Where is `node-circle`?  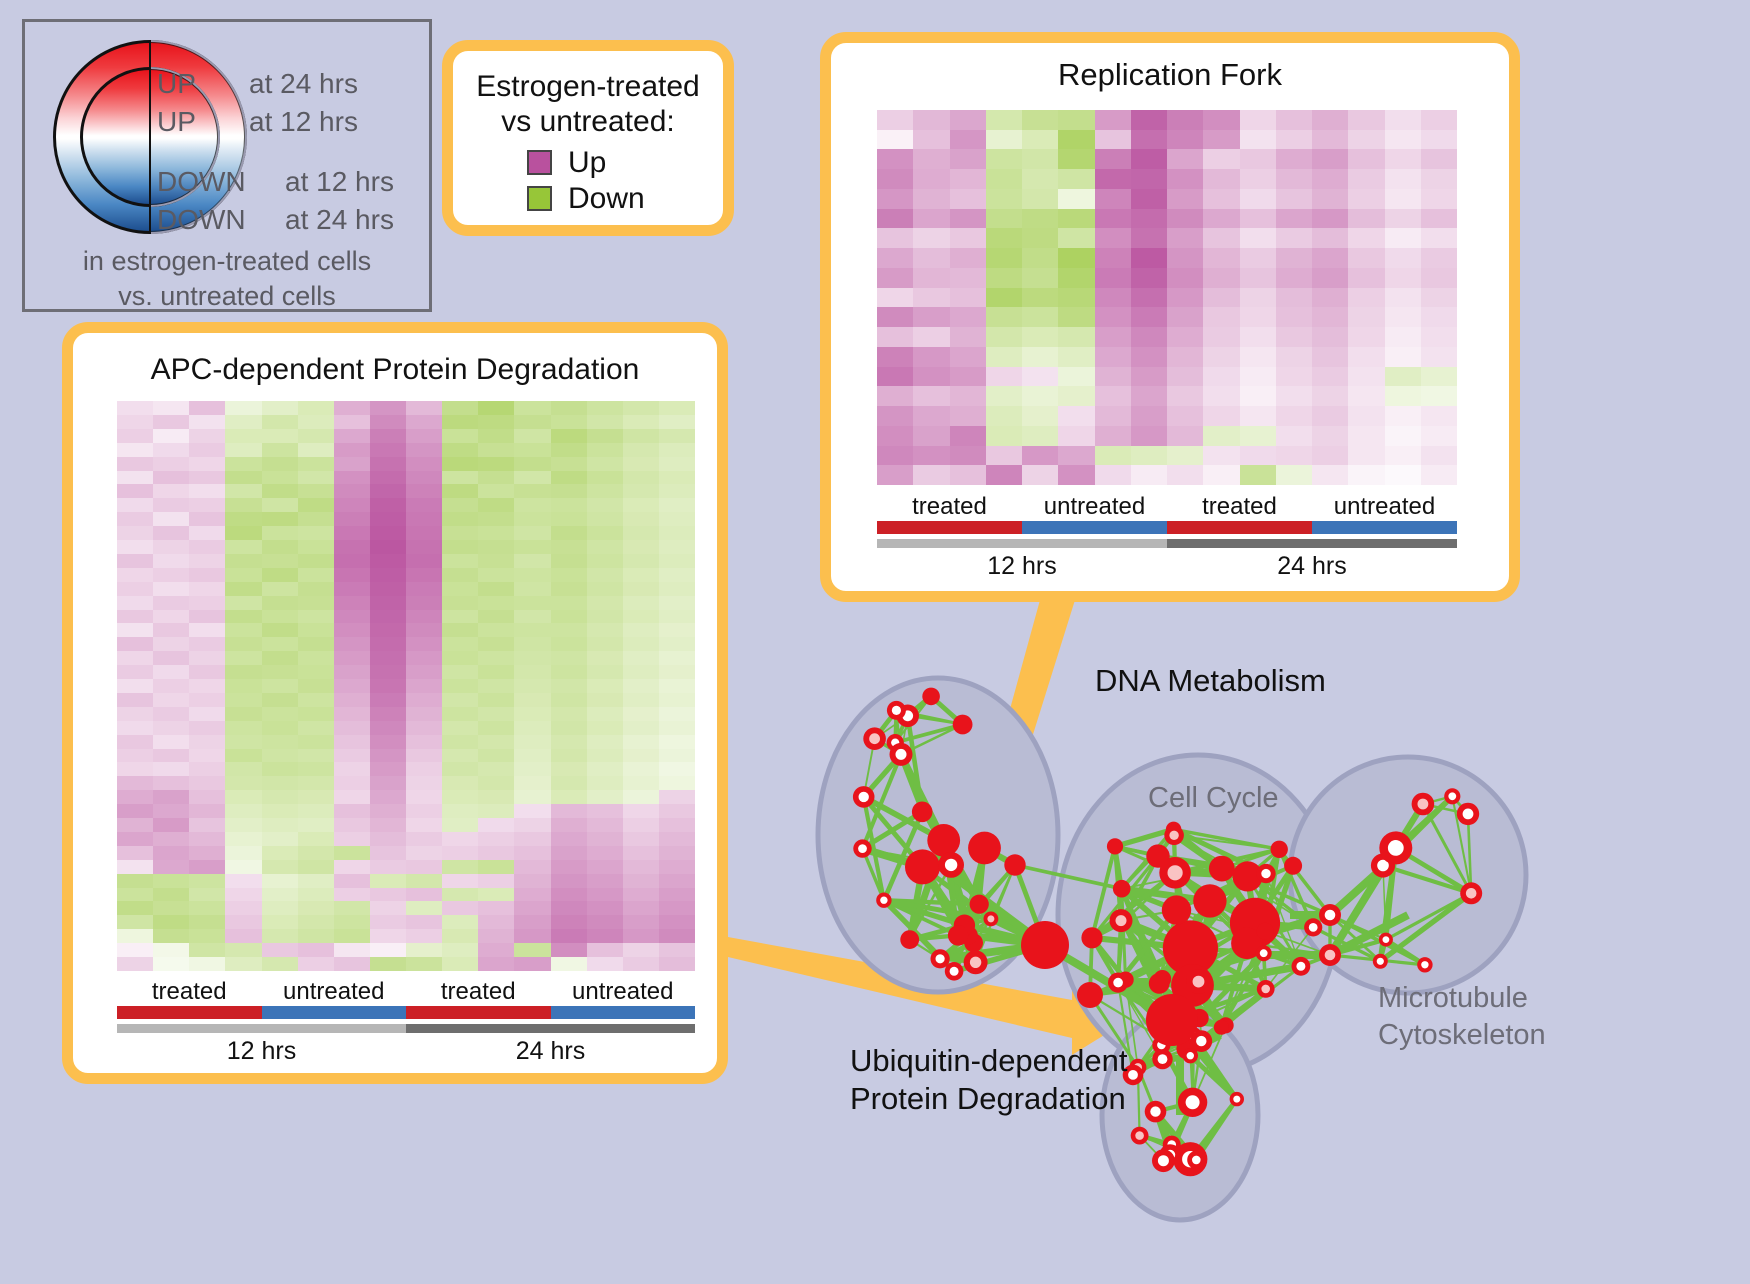 node-circle is located at coordinates (1210, 901).